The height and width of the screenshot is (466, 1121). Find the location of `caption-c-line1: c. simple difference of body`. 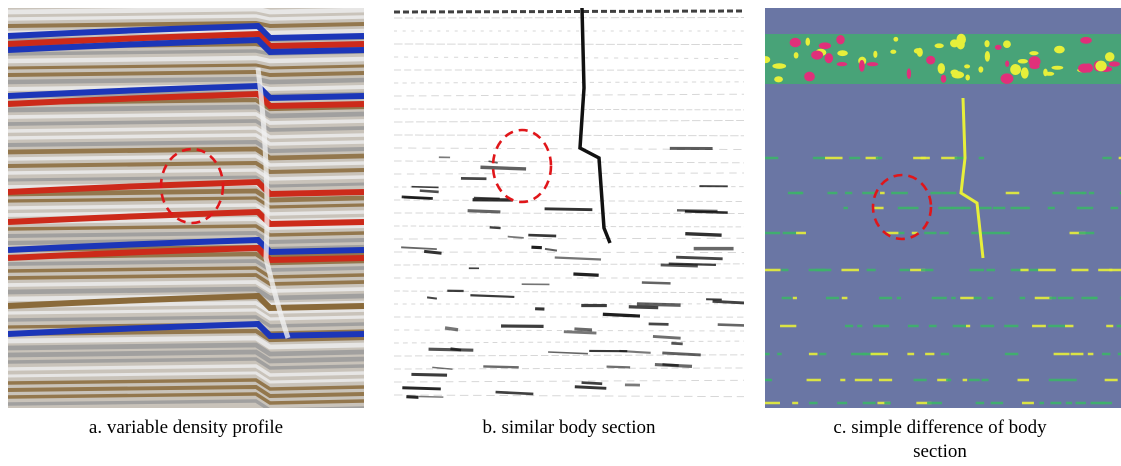

caption-c-line1: c. simple difference of body is located at coordinates (940, 427).